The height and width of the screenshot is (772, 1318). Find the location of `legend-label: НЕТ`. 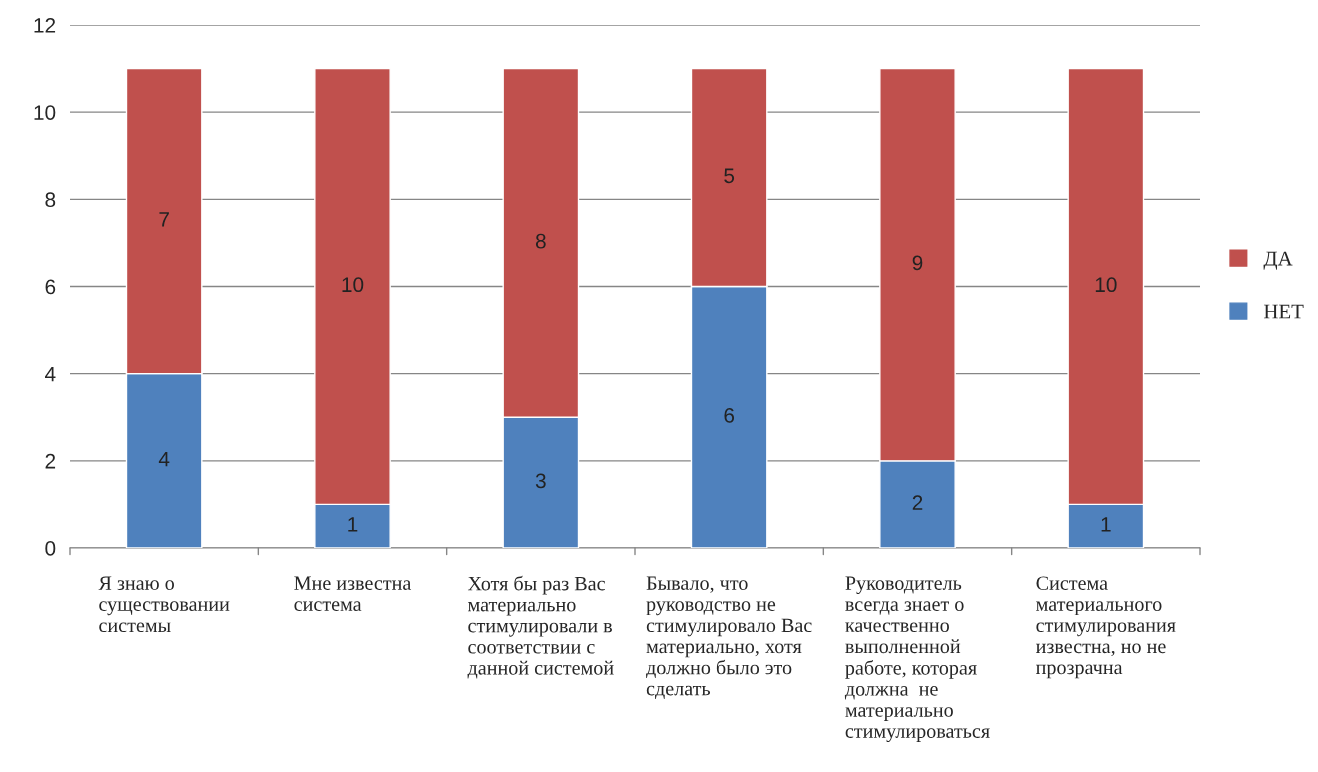

legend-label: НЕТ is located at coordinates (1283, 311).